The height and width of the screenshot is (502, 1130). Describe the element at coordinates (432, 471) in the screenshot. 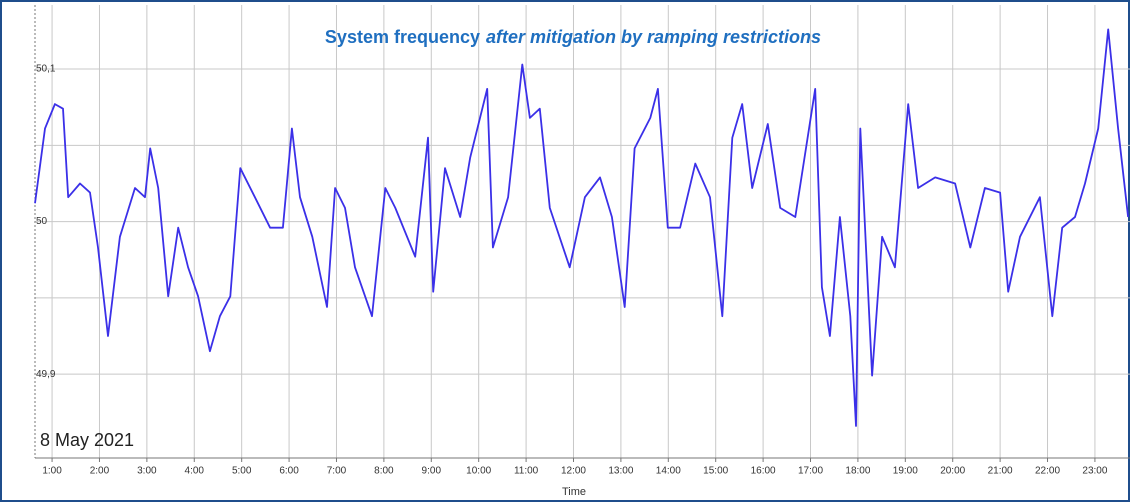

I see `x-tick-label: 9:00` at that location.